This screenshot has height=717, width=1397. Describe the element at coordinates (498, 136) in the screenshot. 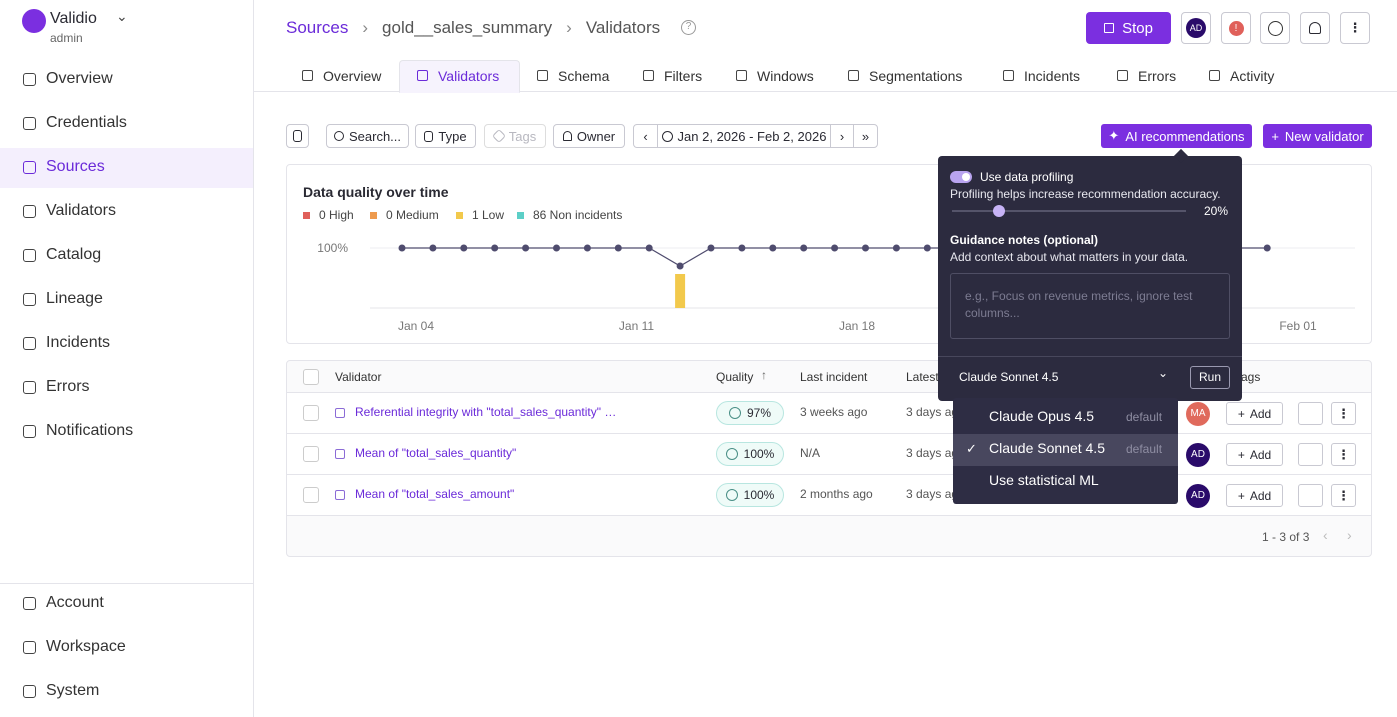

I see `tags-icon` at that location.